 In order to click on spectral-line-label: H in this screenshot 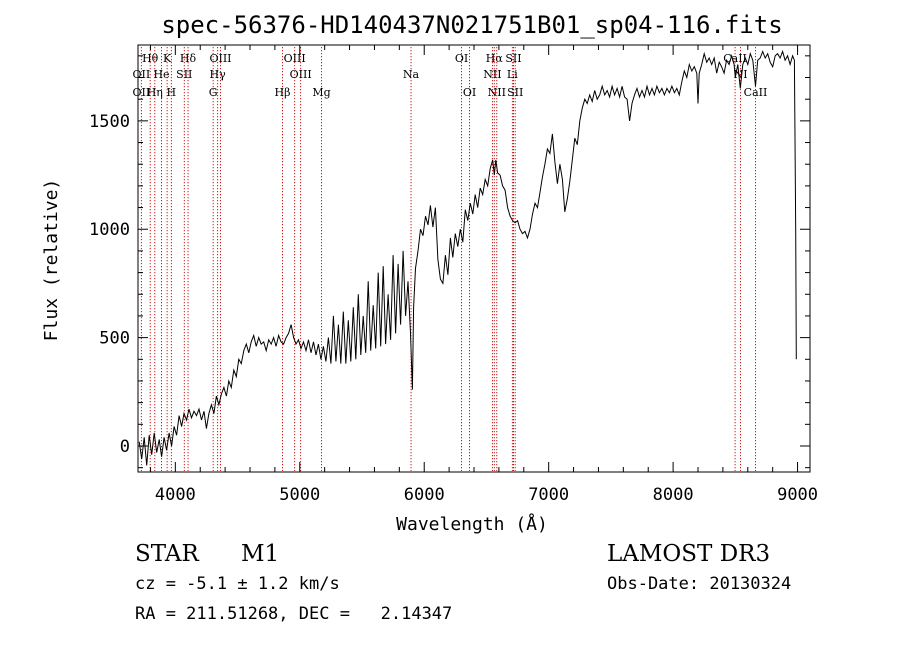, I will do `click(172, 92)`.